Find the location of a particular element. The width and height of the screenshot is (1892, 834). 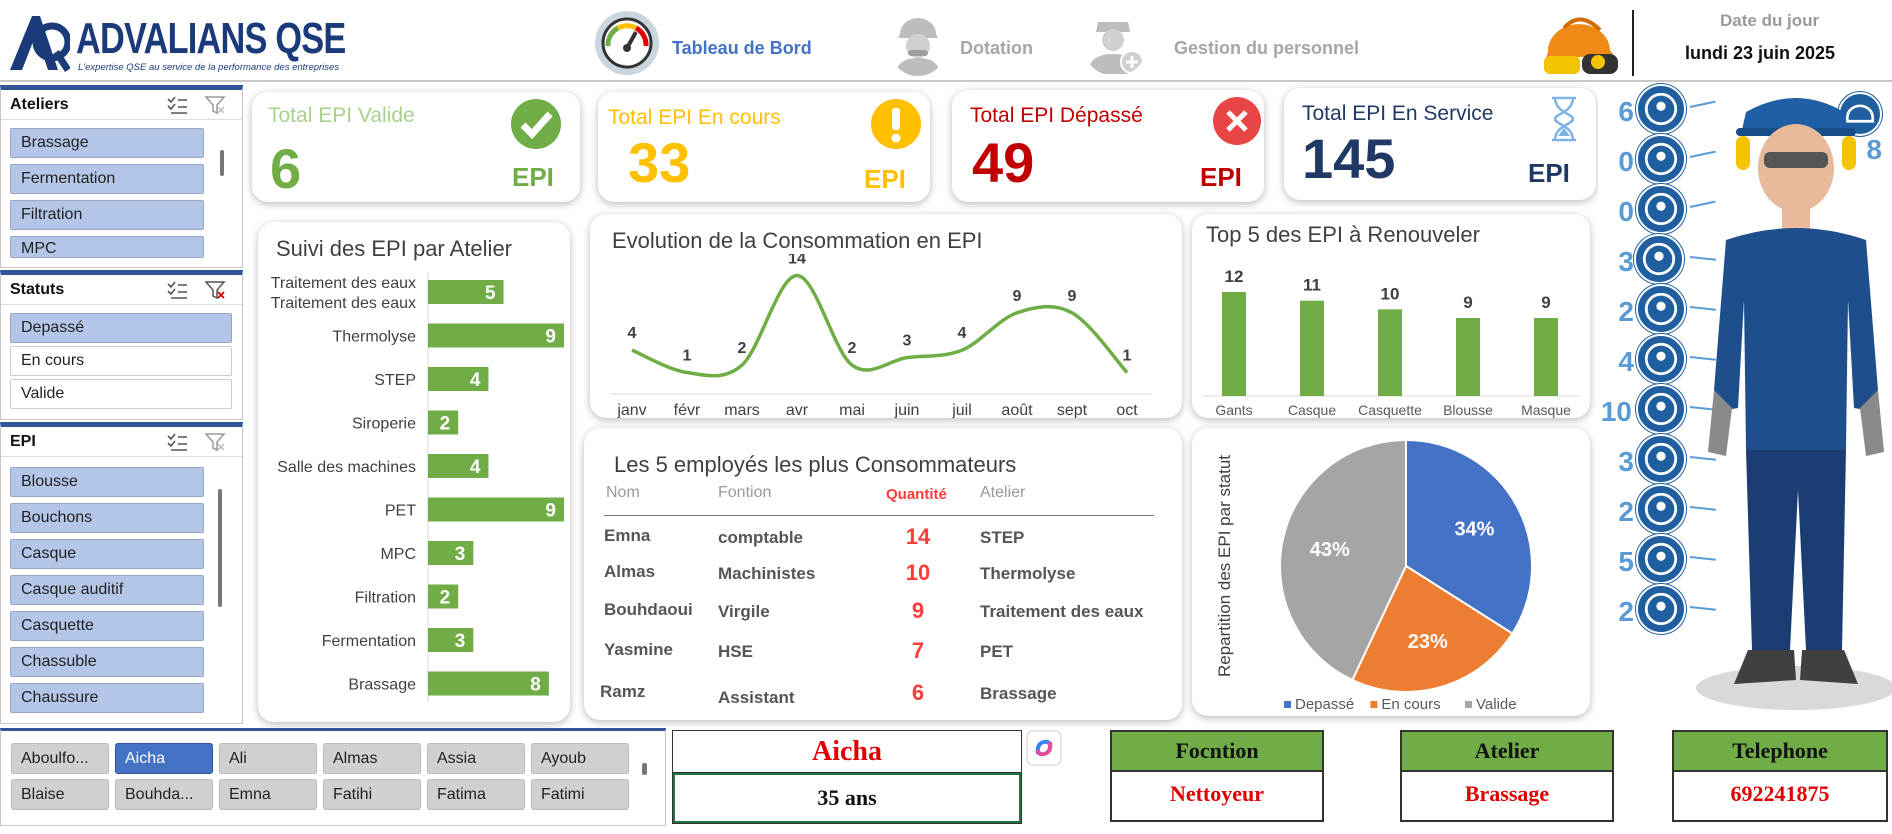

add-person-icon is located at coordinates (1115, 43).